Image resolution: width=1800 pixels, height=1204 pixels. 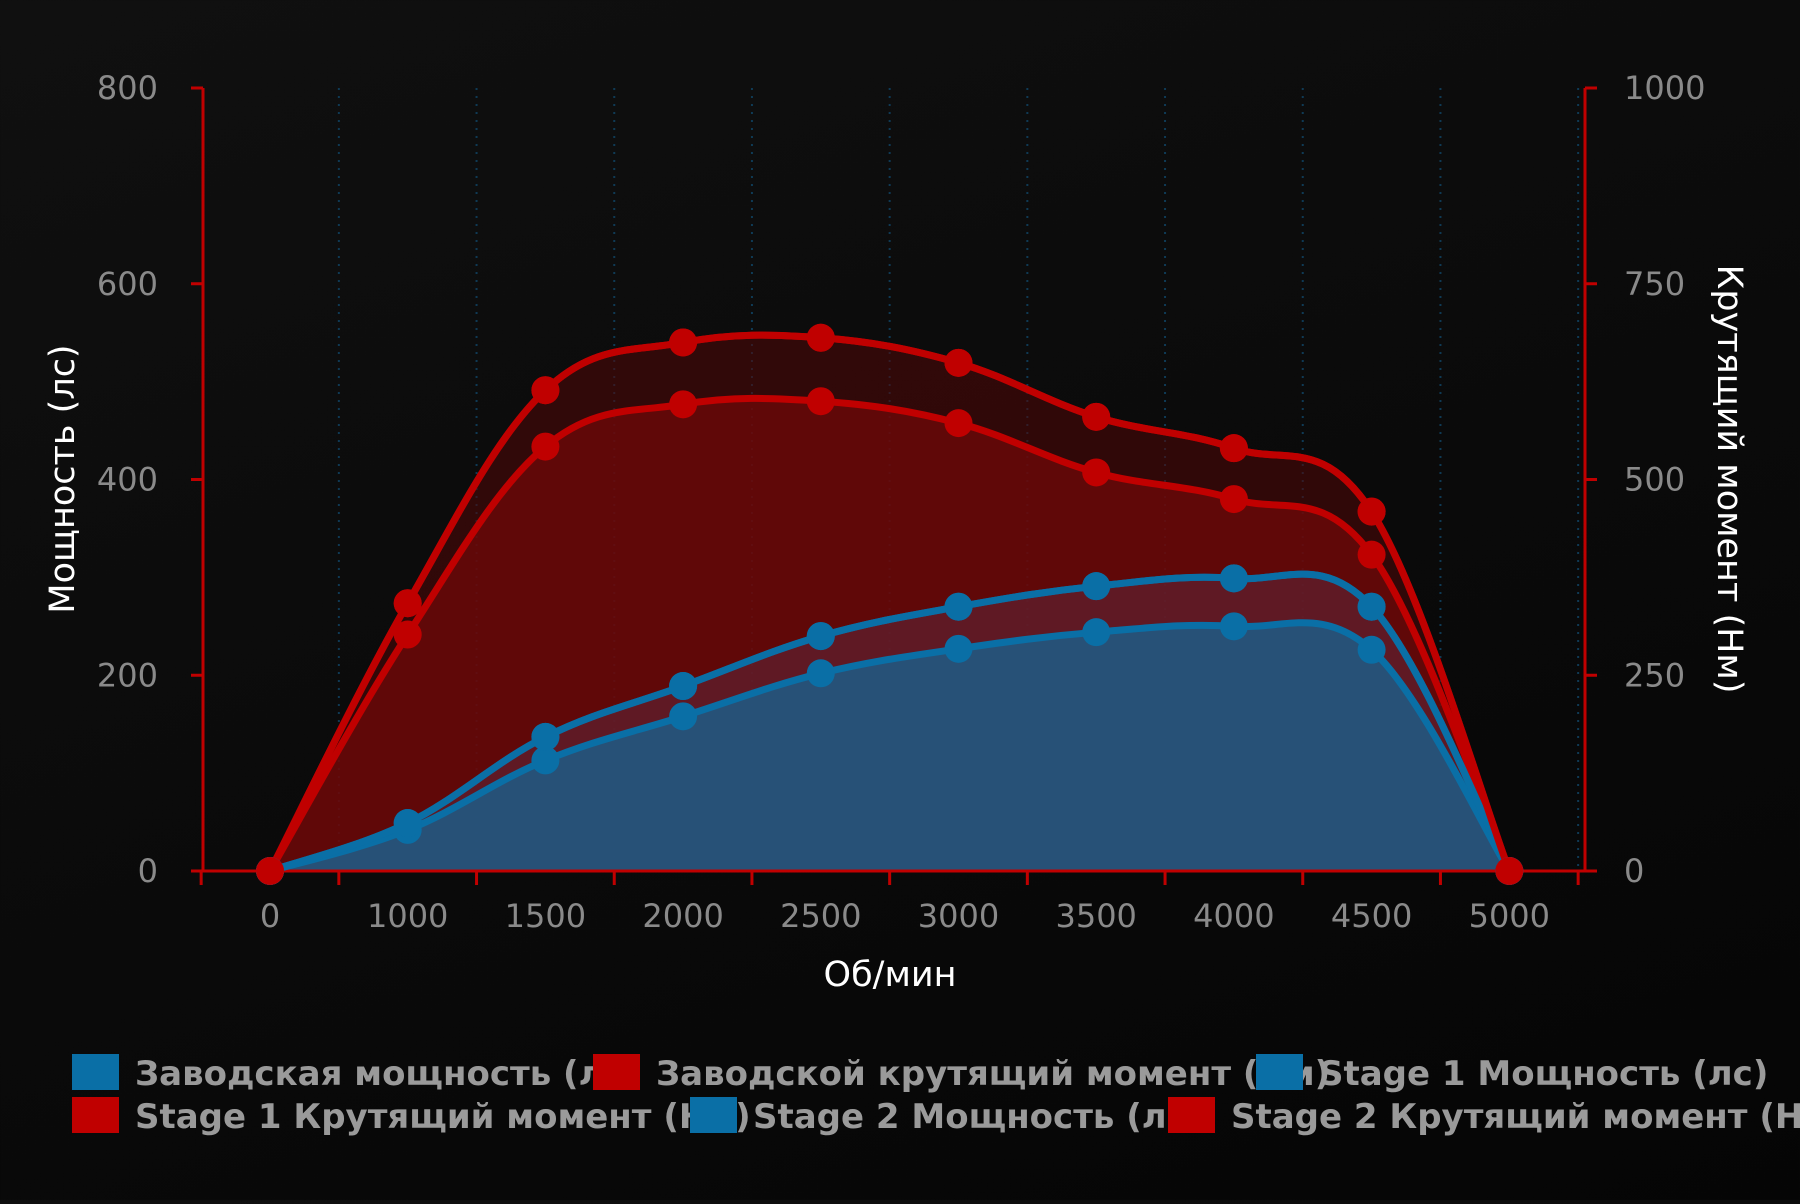 I want to click on y-right-tick-label: 1000, so click(x=1664, y=88).